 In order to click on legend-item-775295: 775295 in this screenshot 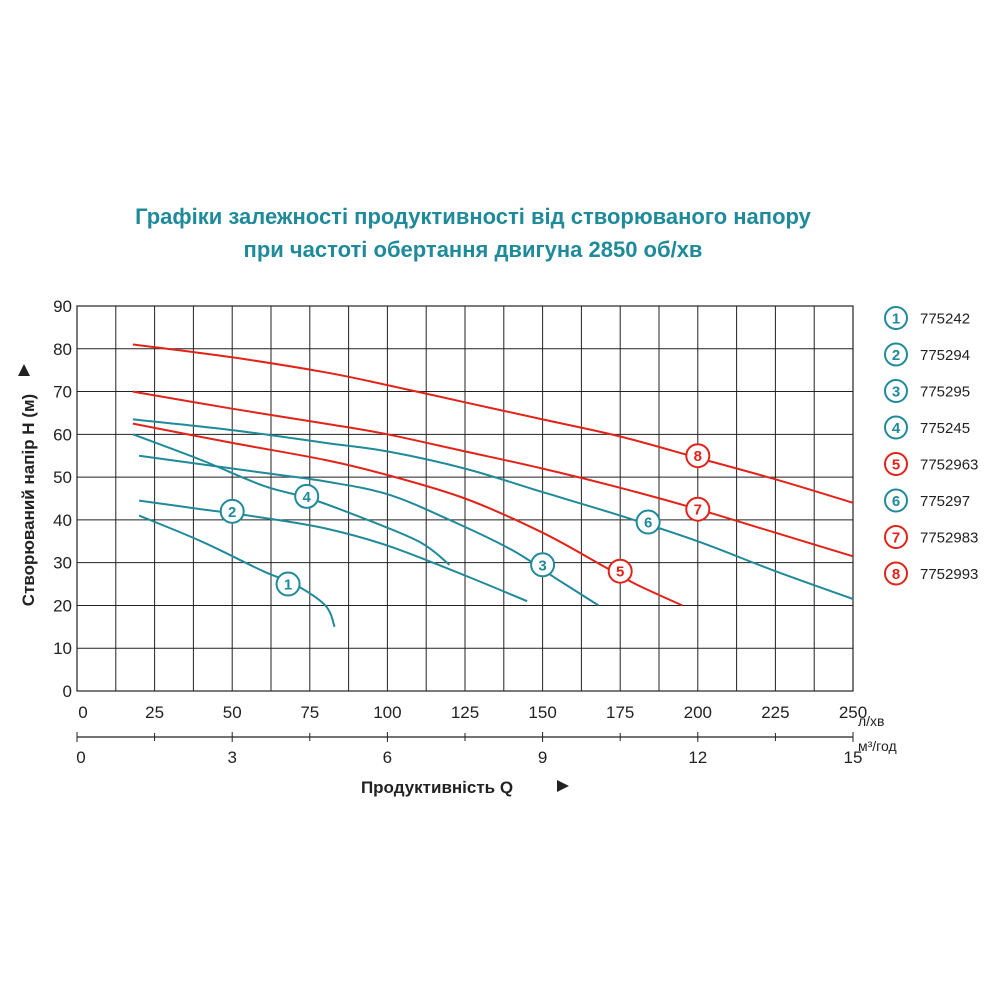, I will do `click(945, 392)`.